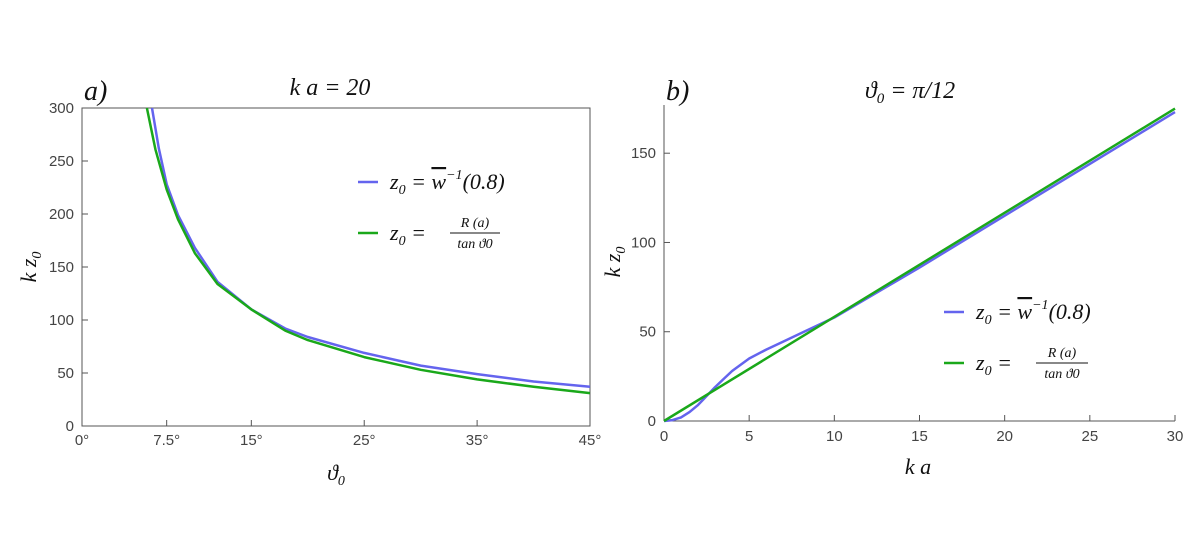  I want to click on panel-a-xtick-label: 45°, so click(590, 440).